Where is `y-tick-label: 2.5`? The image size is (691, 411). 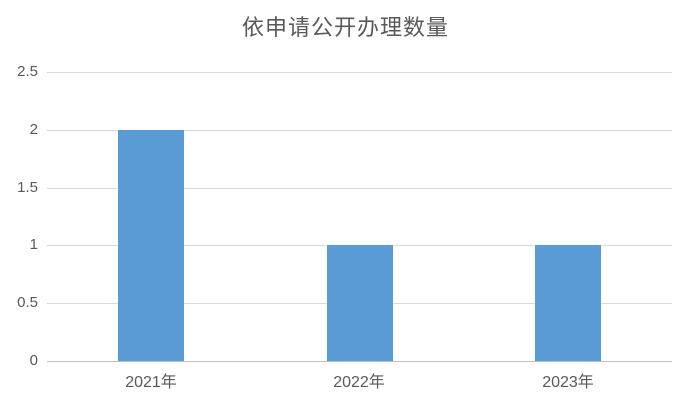
y-tick-label: 2.5 is located at coordinates (27, 71).